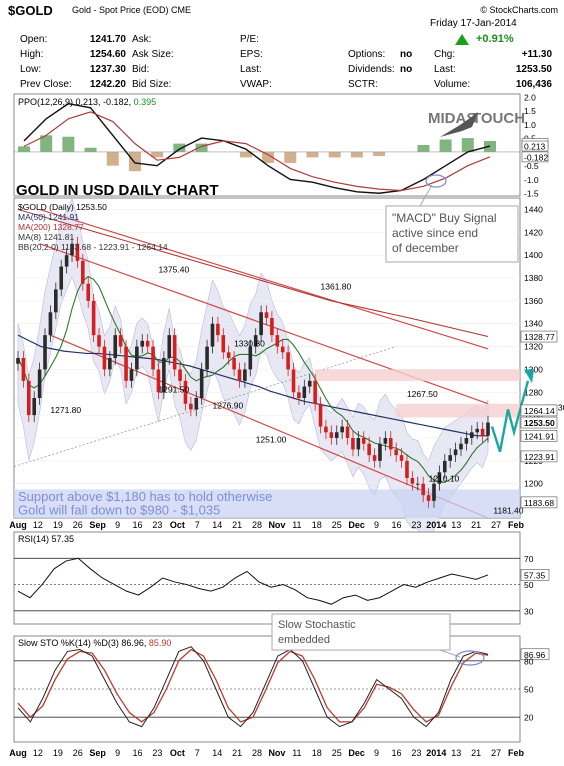 The width and height of the screenshot is (564, 766). I want to click on stoch-x-axis-label: Aug, so click(18, 753).